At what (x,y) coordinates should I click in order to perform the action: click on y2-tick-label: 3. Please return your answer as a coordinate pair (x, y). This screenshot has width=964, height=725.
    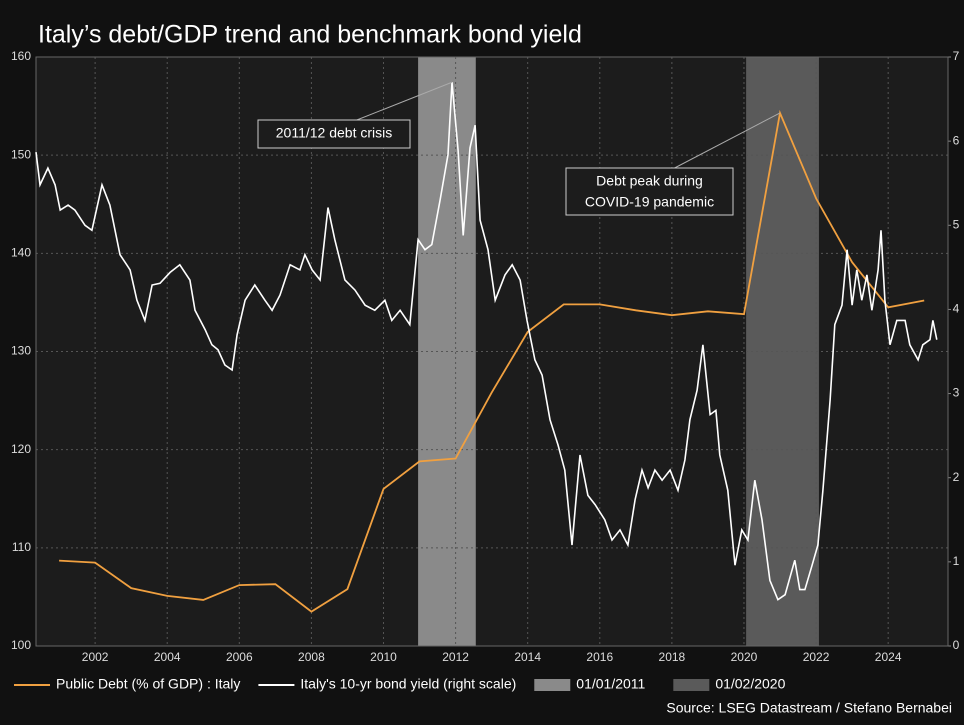
    Looking at the image, I should click on (956, 393).